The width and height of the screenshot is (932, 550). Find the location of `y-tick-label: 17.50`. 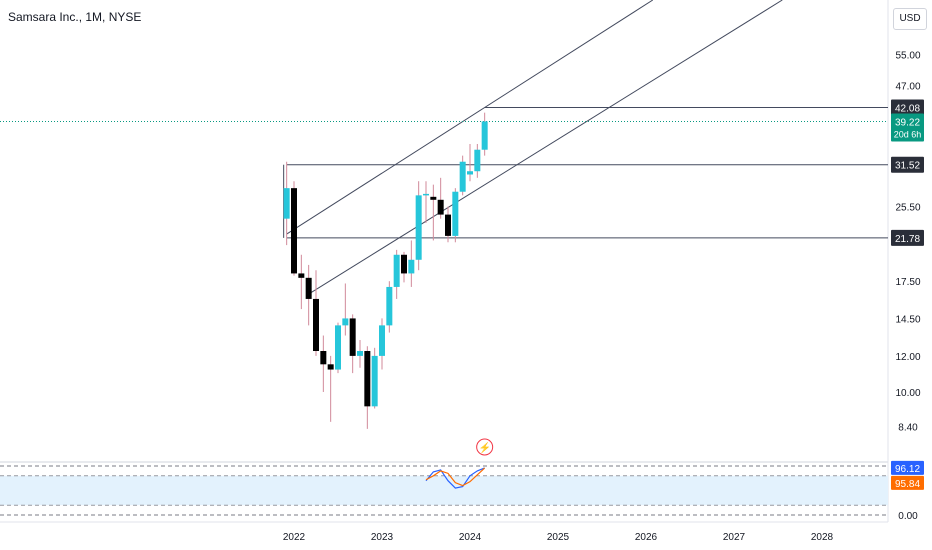

y-tick-label: 17.50 is located at coordinates (907, 282).